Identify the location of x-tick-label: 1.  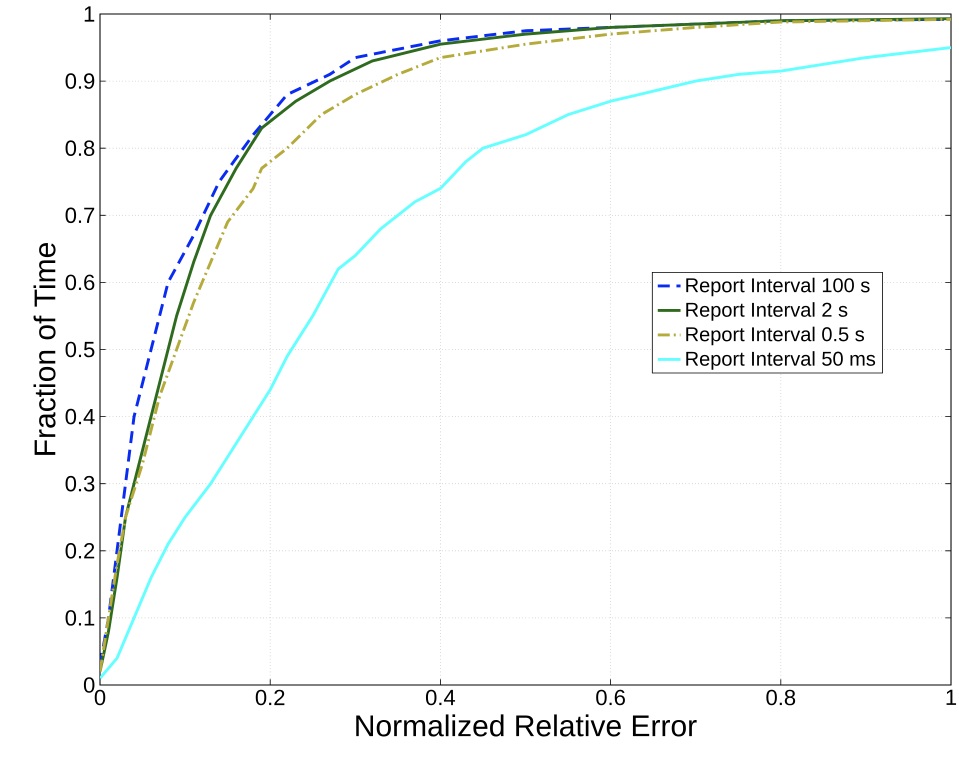
(951, 697).